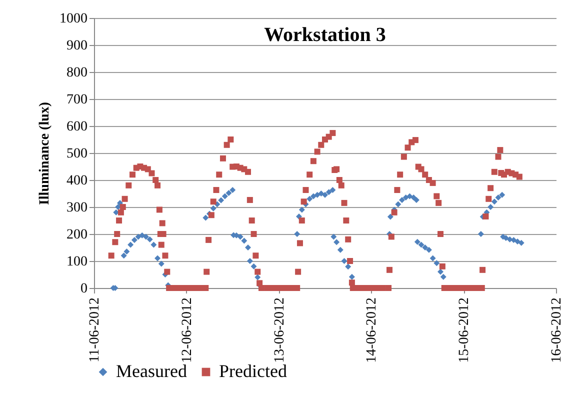 Image resolution: width=572 pixels, height=412 pixels. Describe the element at coordinates (325, 35) in the screenshot. I see `chart-title: Workstation 3` at that location.